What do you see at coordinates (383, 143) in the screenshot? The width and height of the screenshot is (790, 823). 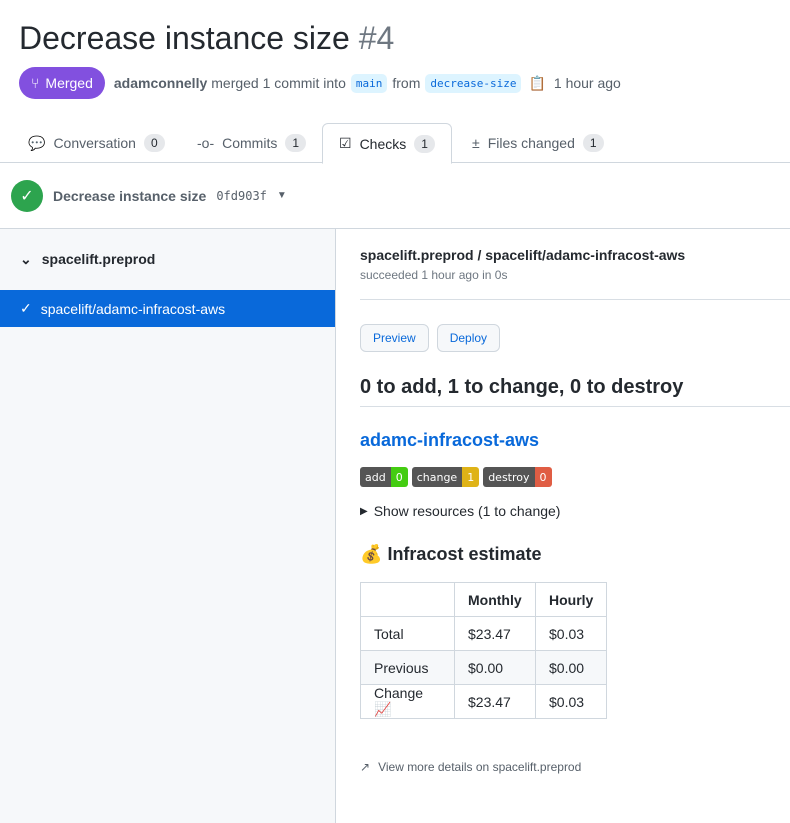 I see `tab-label: Checks` at bounding box center [383, 143].